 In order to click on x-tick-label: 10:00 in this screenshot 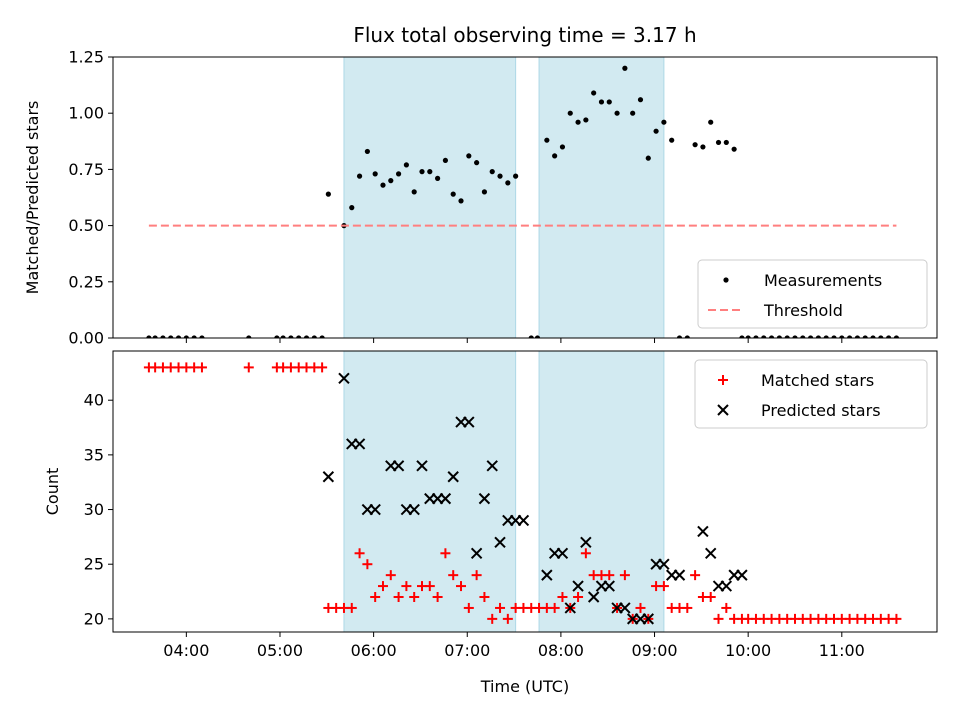, I will do `click(748, 650)`.